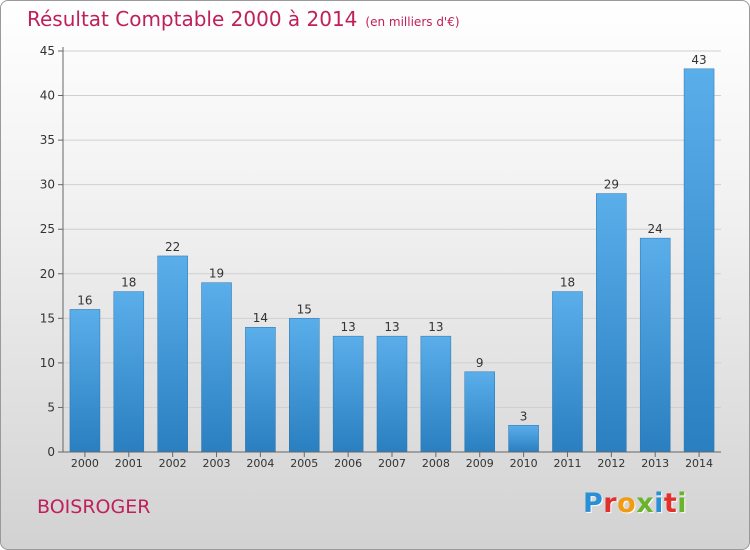  I want to click on value-label: 22, so click(172, 247).